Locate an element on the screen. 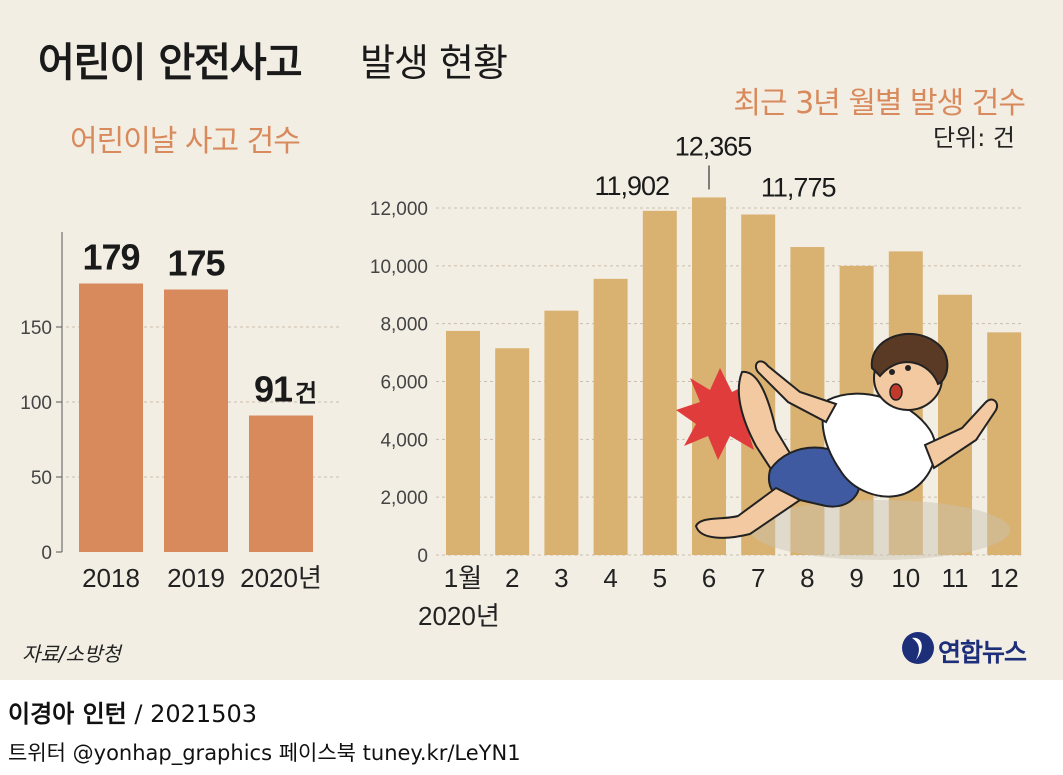  child-lower-leg is located at coordinates (748, 512).